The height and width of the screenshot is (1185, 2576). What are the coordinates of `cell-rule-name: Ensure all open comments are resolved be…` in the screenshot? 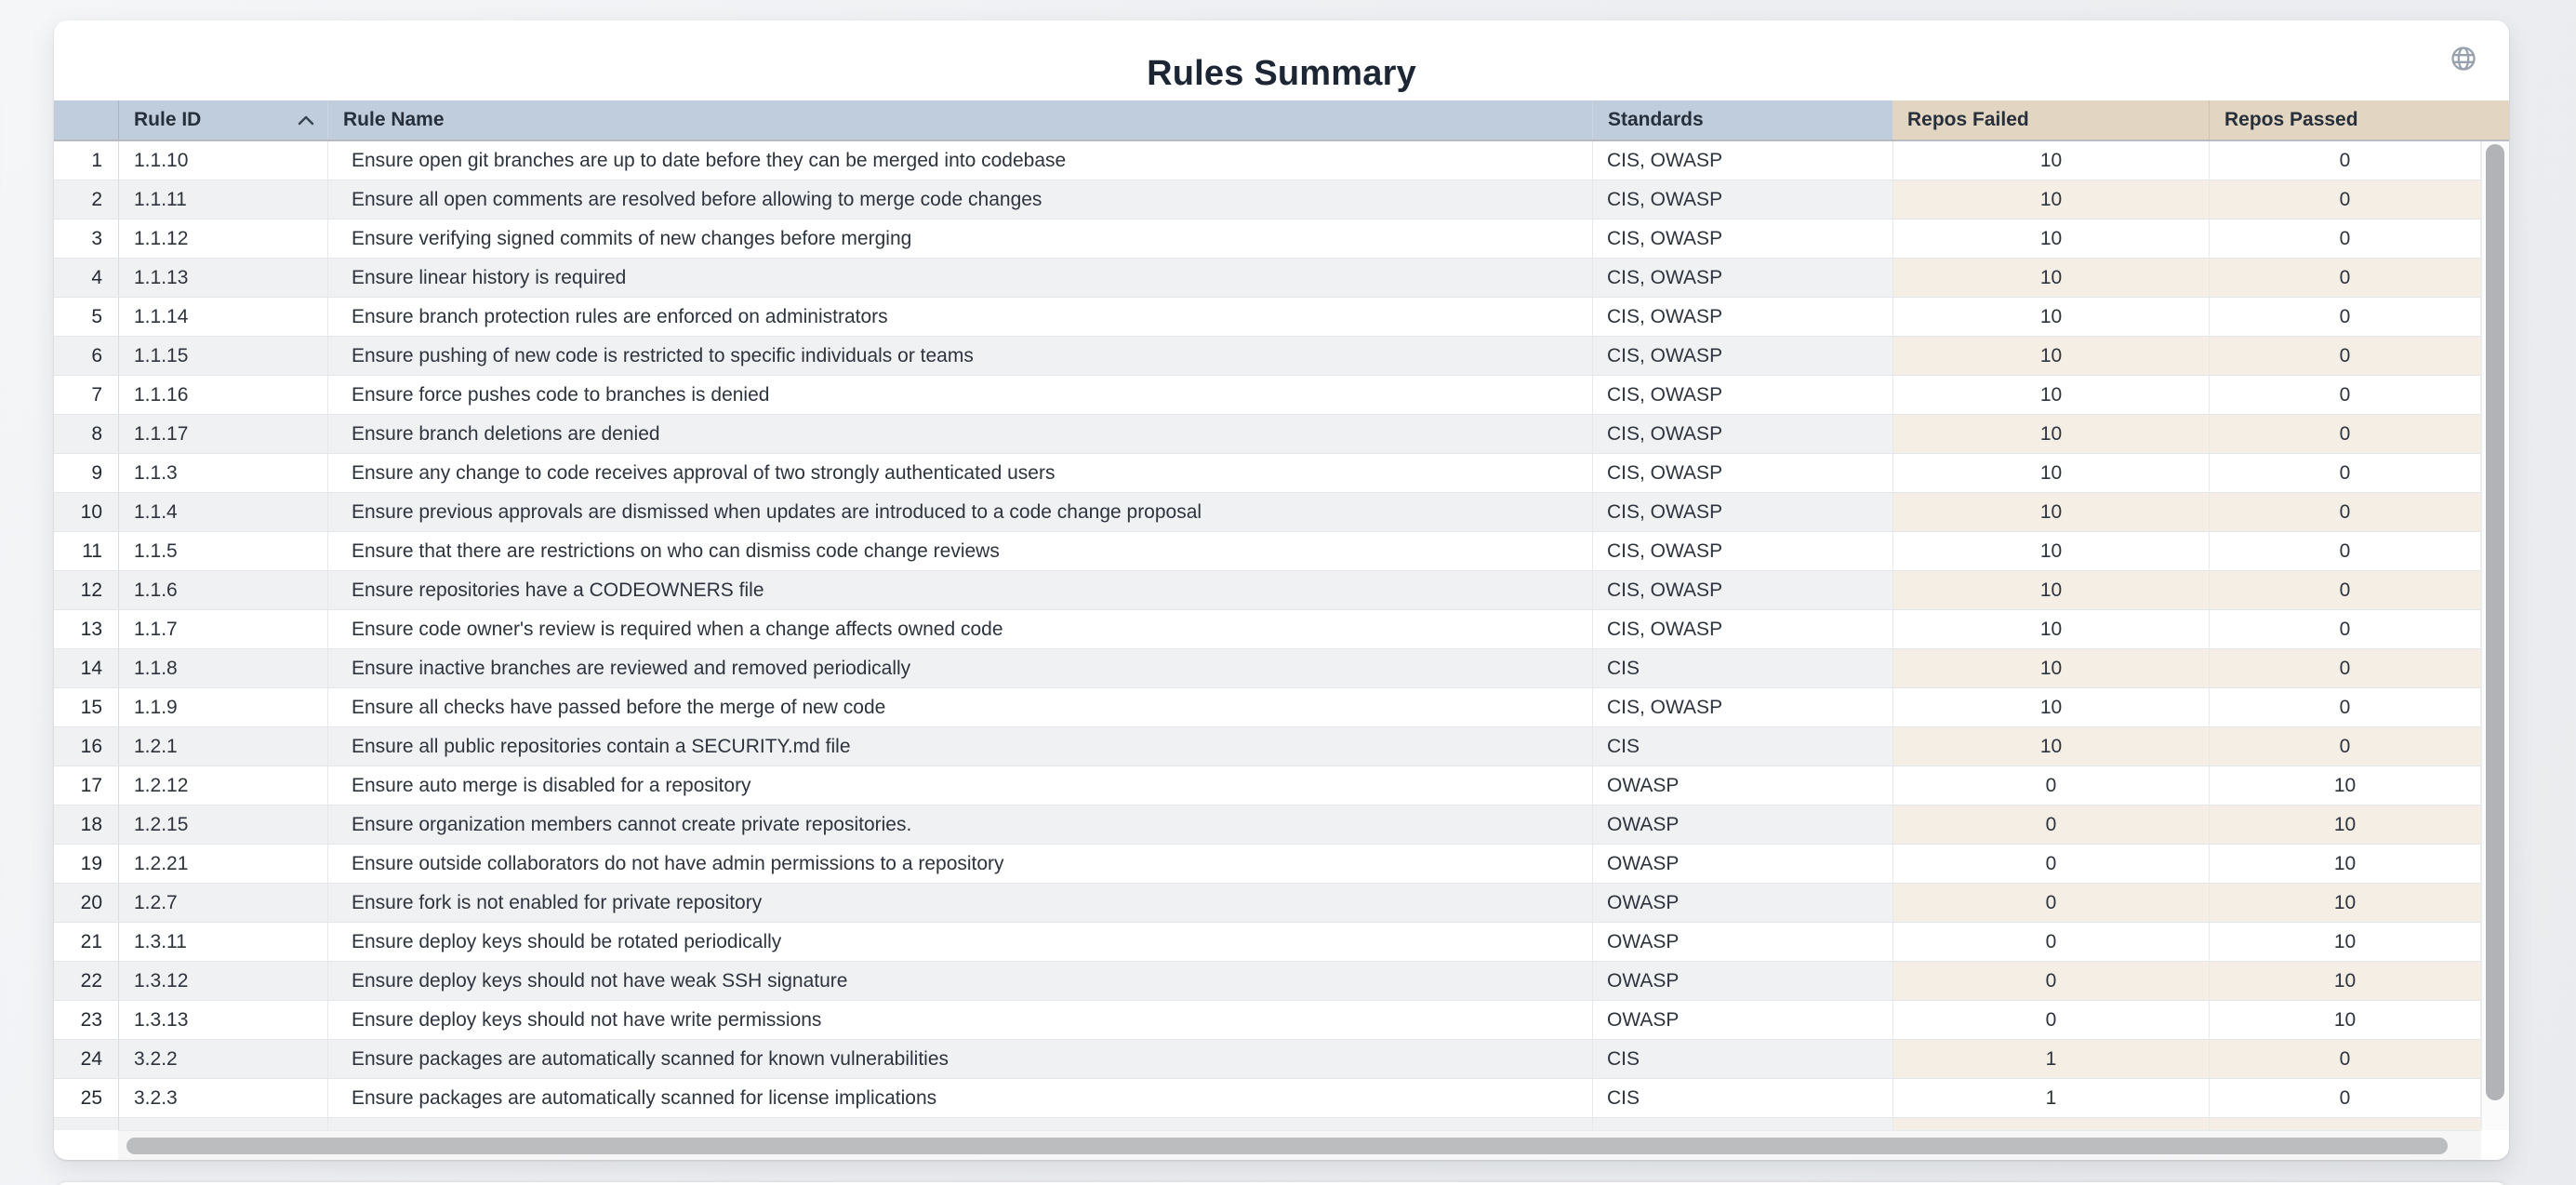 It's located at (959, 200).